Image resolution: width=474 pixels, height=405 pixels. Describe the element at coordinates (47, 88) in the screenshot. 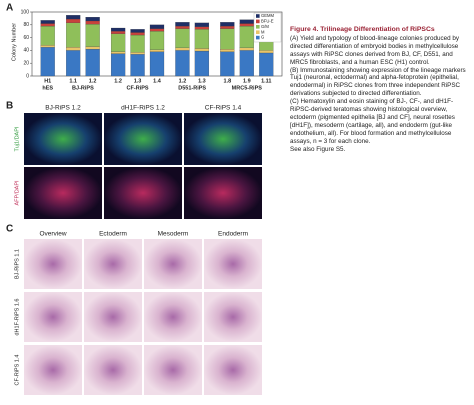

I see `group-label: hES` at that location.